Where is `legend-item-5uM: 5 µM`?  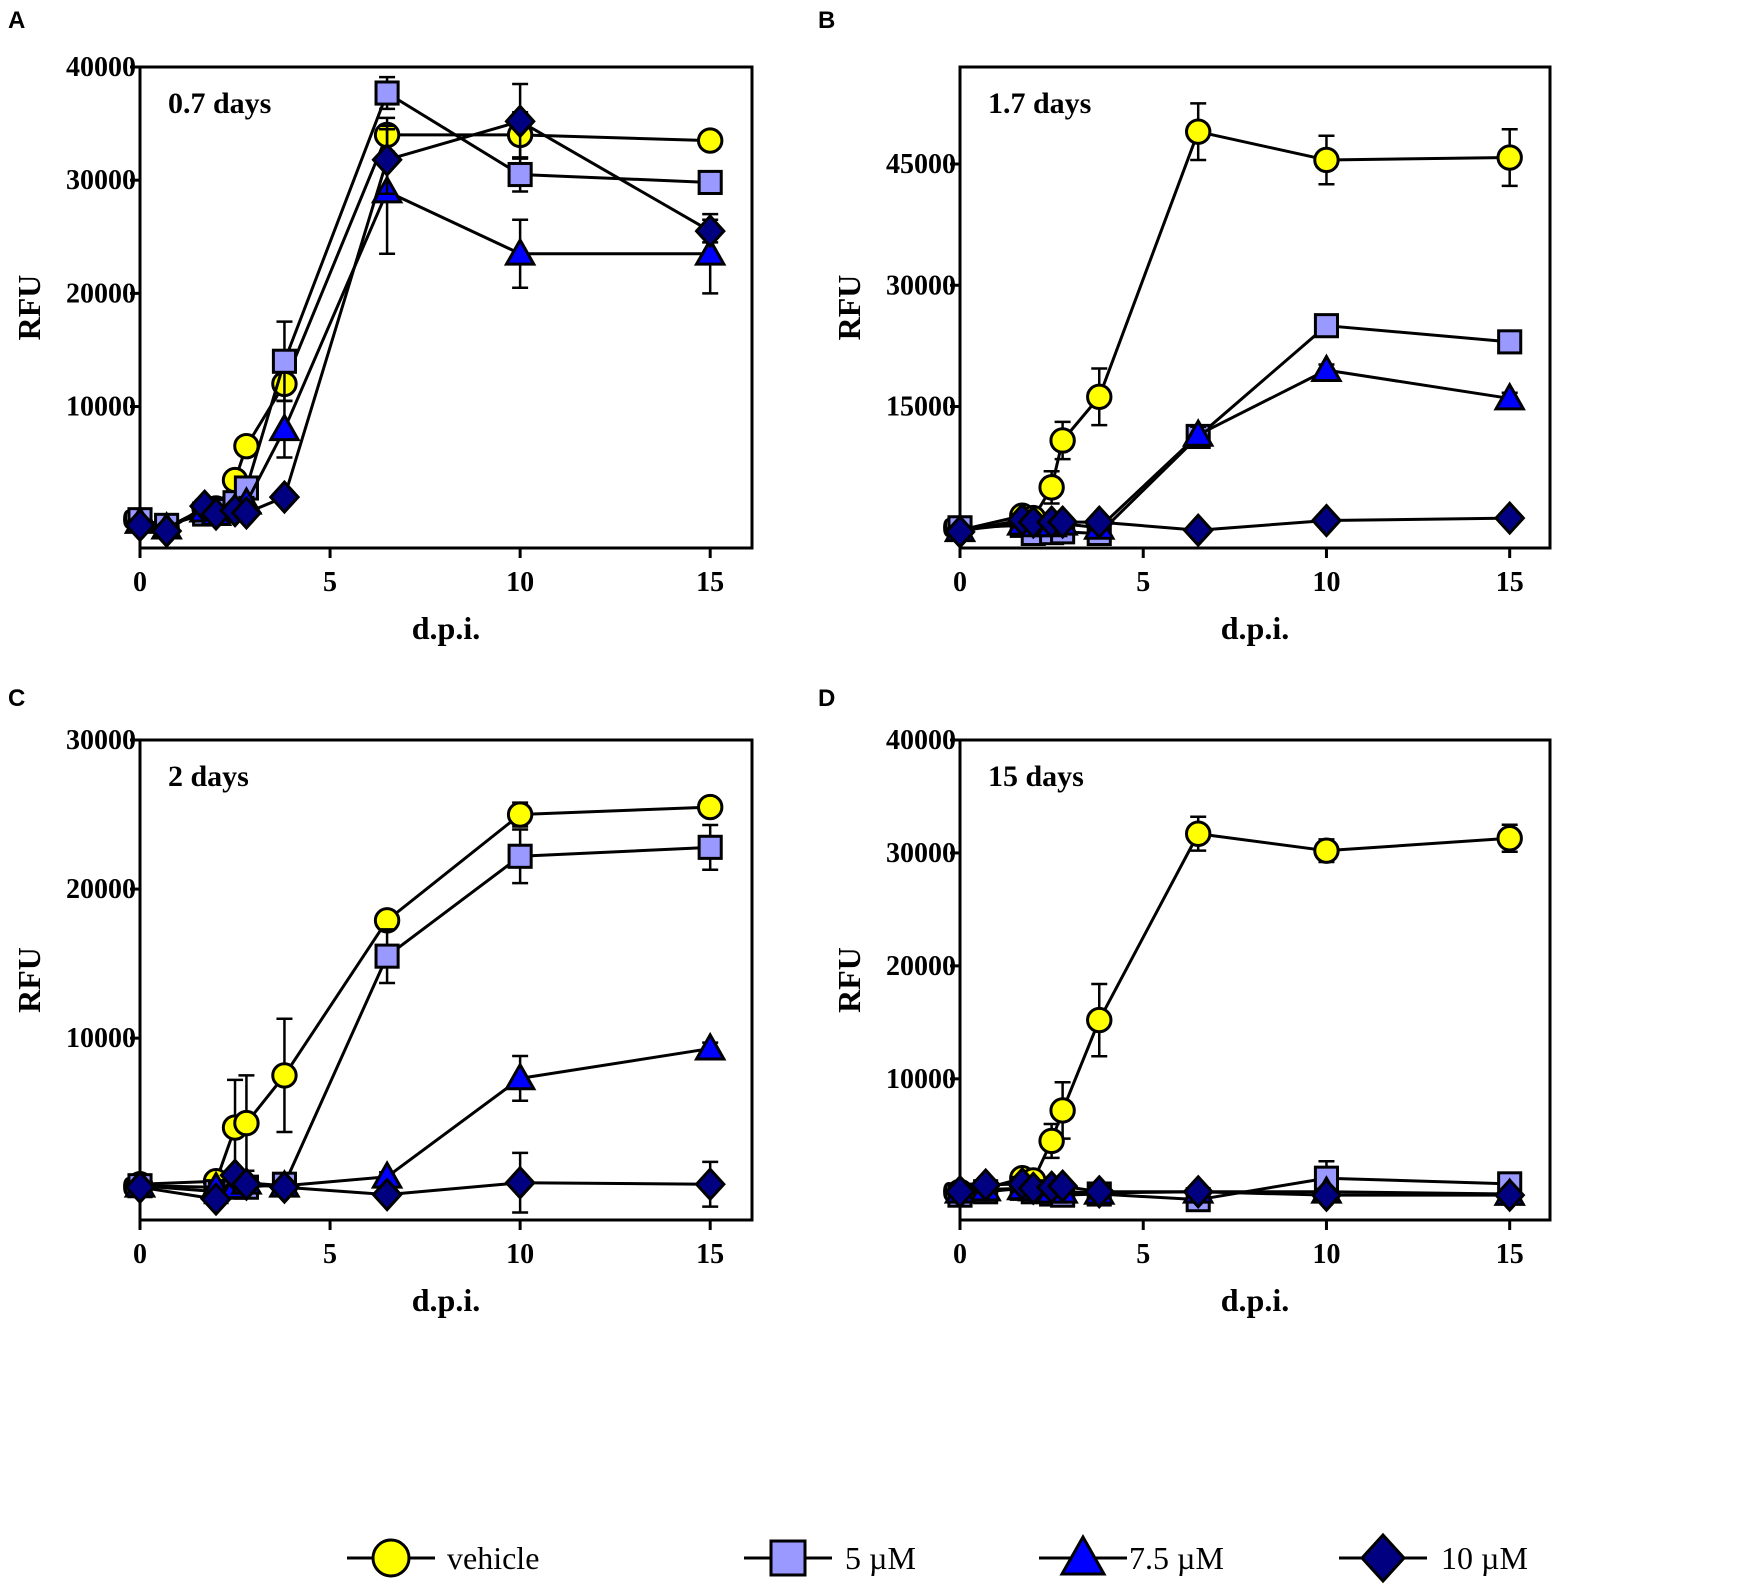
legend-item-5uM: 5 µM is located at coordinates (830, 1558).